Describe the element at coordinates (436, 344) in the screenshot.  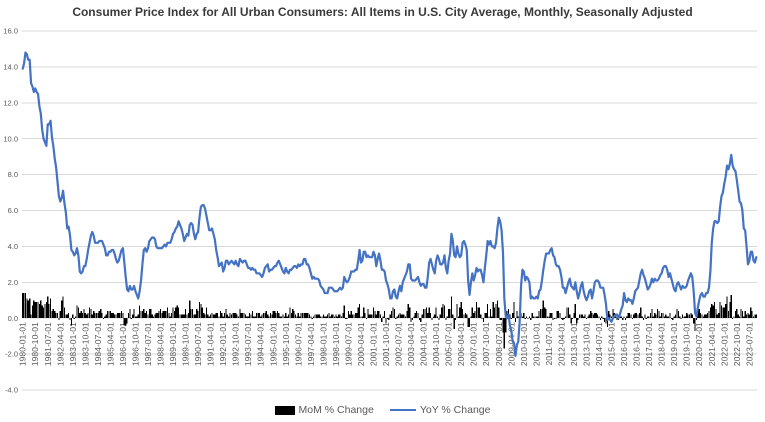
I see `svg-text: 2004-10-01` at that location.